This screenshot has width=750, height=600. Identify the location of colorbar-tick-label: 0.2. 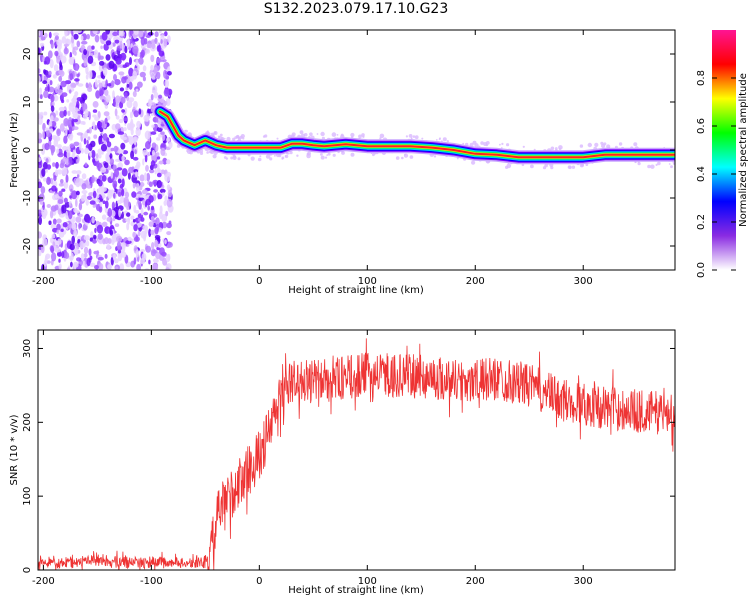
(701, 222).